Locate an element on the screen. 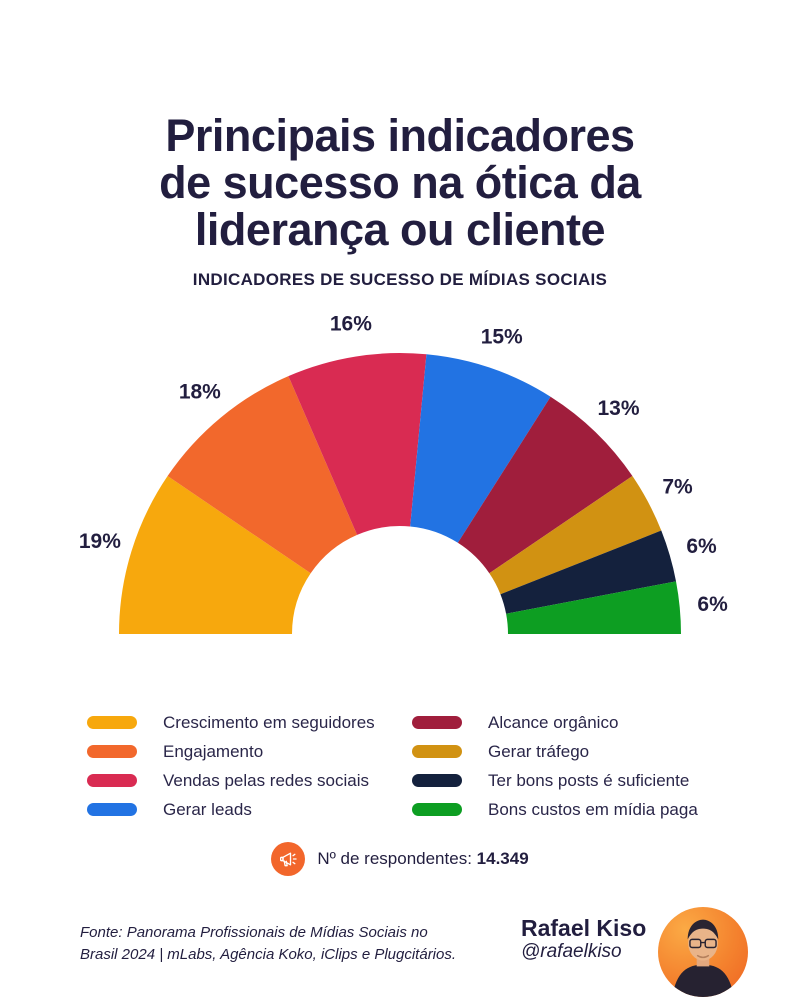 The width and height of the screenshot is (800, 1000). author-avatar is located at coordinates (703, 952).